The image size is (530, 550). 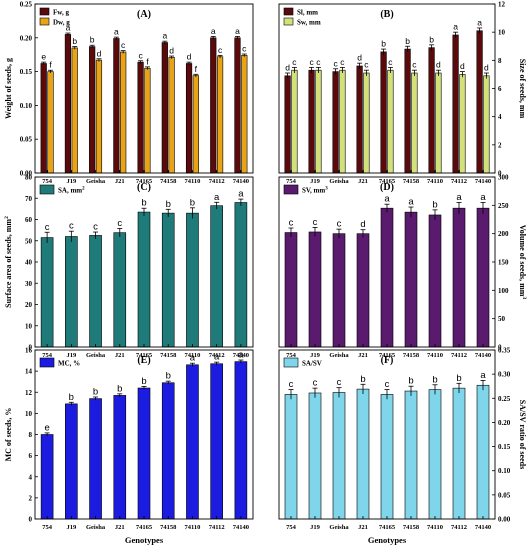 I want to click on legend-label: Fw, g, so click(x=61, y=13).